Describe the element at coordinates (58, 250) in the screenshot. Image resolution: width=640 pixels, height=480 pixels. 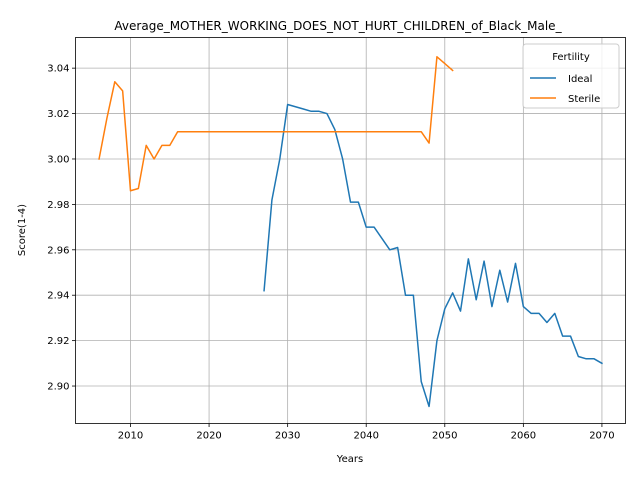
I see `y-tick-label: 2.96` at that location.